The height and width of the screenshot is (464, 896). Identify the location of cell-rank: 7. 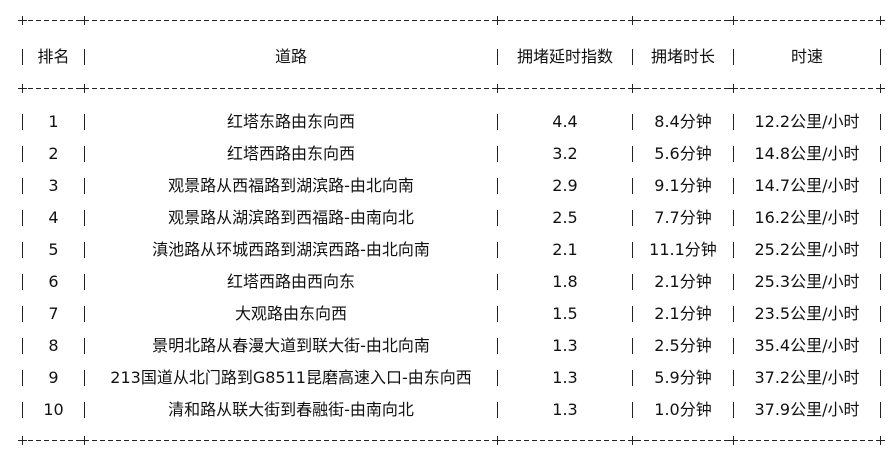
(53, 313).